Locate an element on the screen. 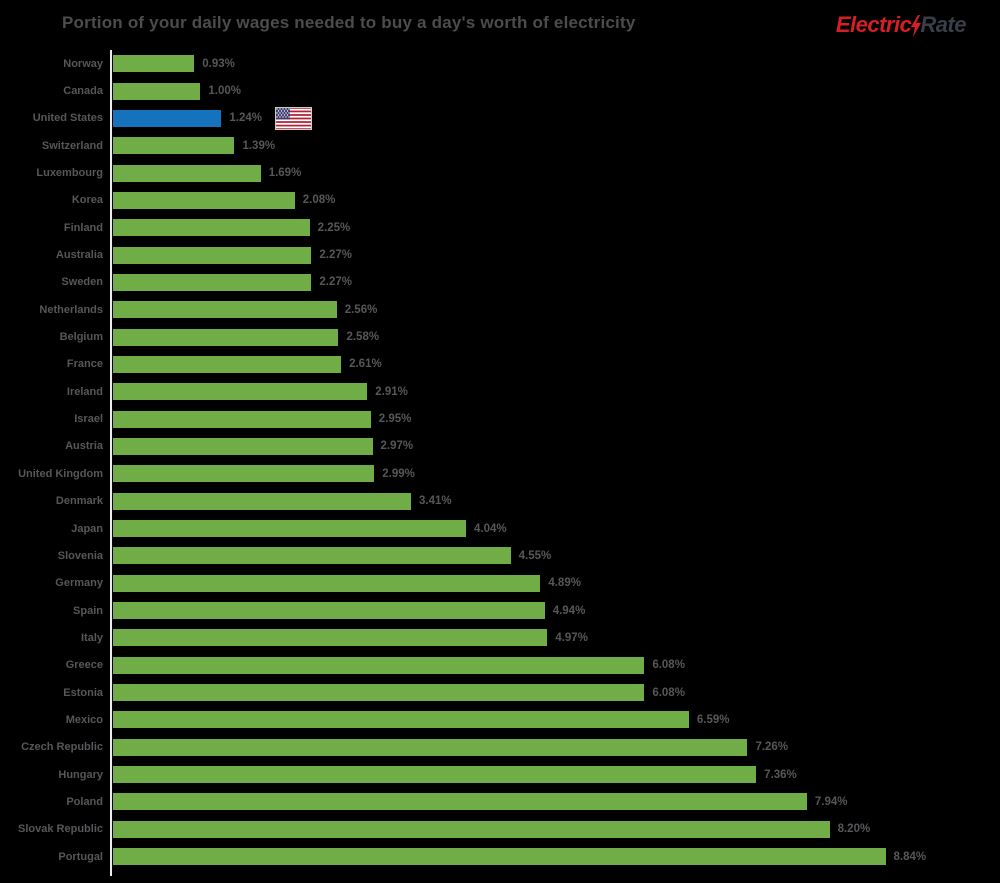 The height and width of the screenshot is (883, 1000). category-label: Canada is located at coordinates (83, 91).